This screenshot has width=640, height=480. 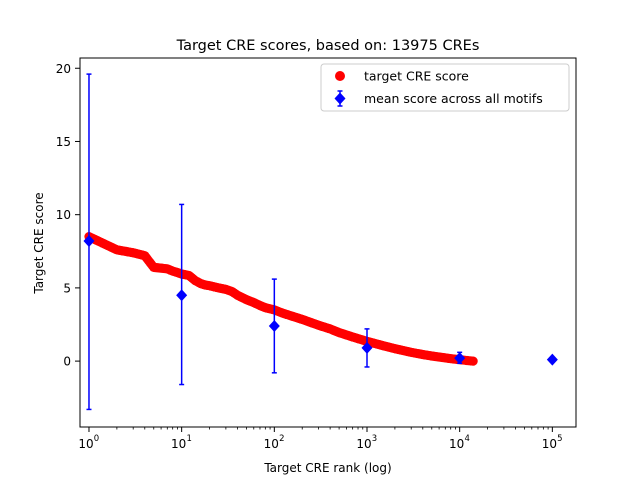 What do you see at coordinates (281, 439) in the screenshot?
I see `x-tick-exponent-2: 2` at bounding box center [281, 439].